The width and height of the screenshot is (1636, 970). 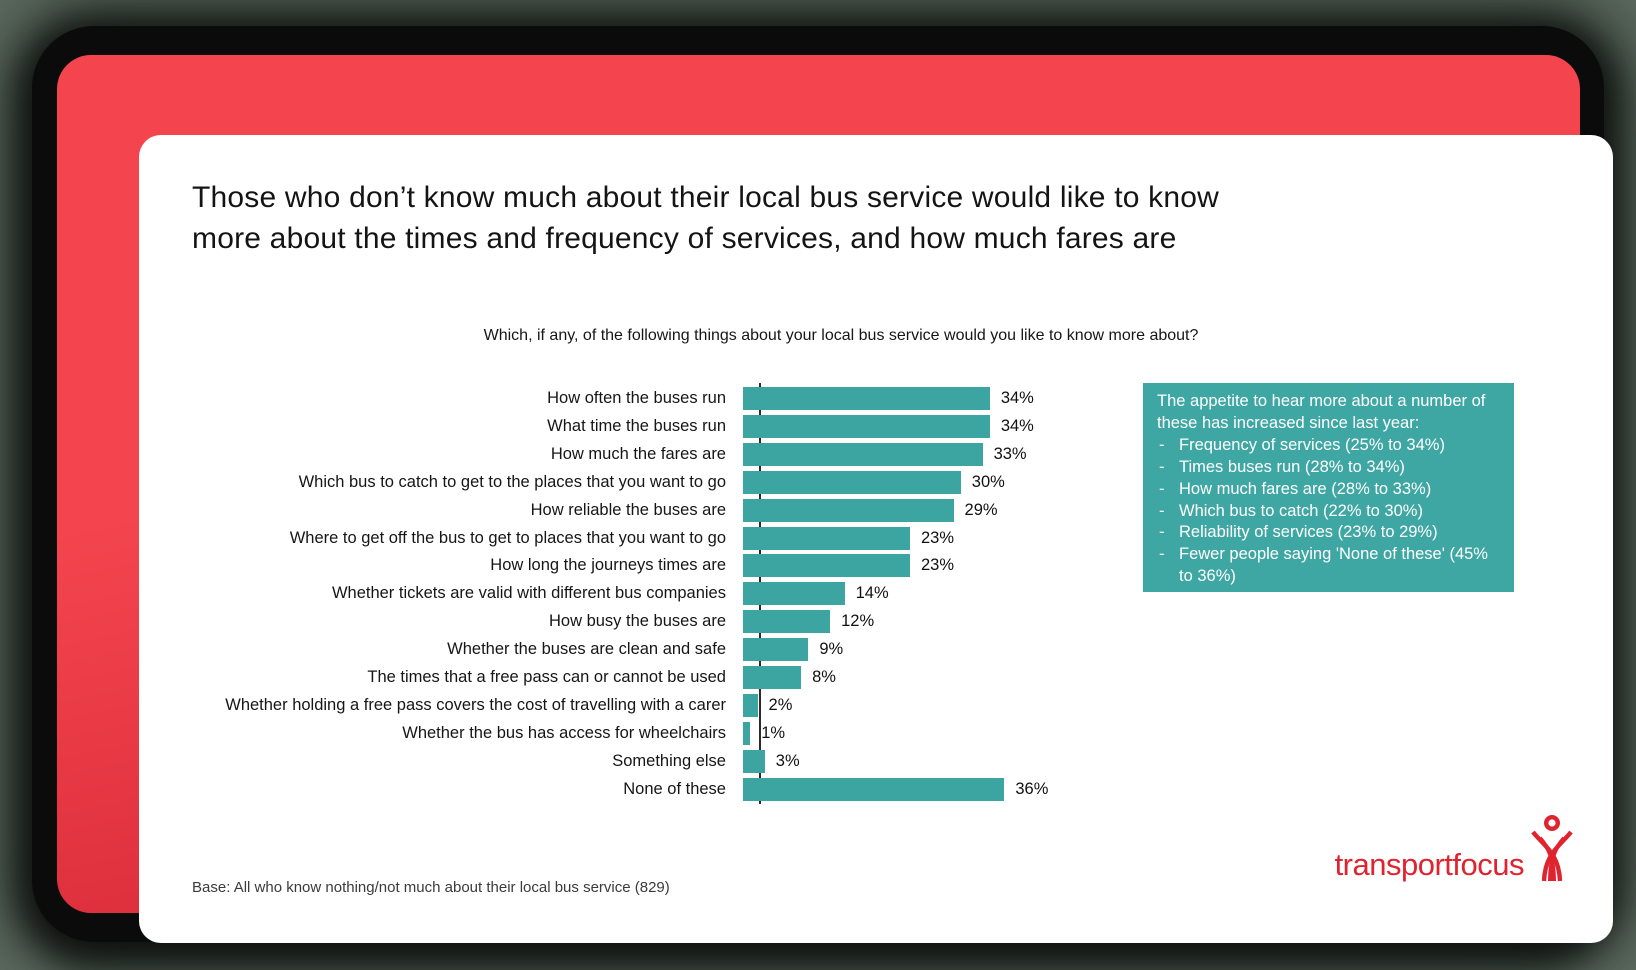 I want to click on bar-category-label: Whether the buses are clean and safe, so click(x=586, y=649).